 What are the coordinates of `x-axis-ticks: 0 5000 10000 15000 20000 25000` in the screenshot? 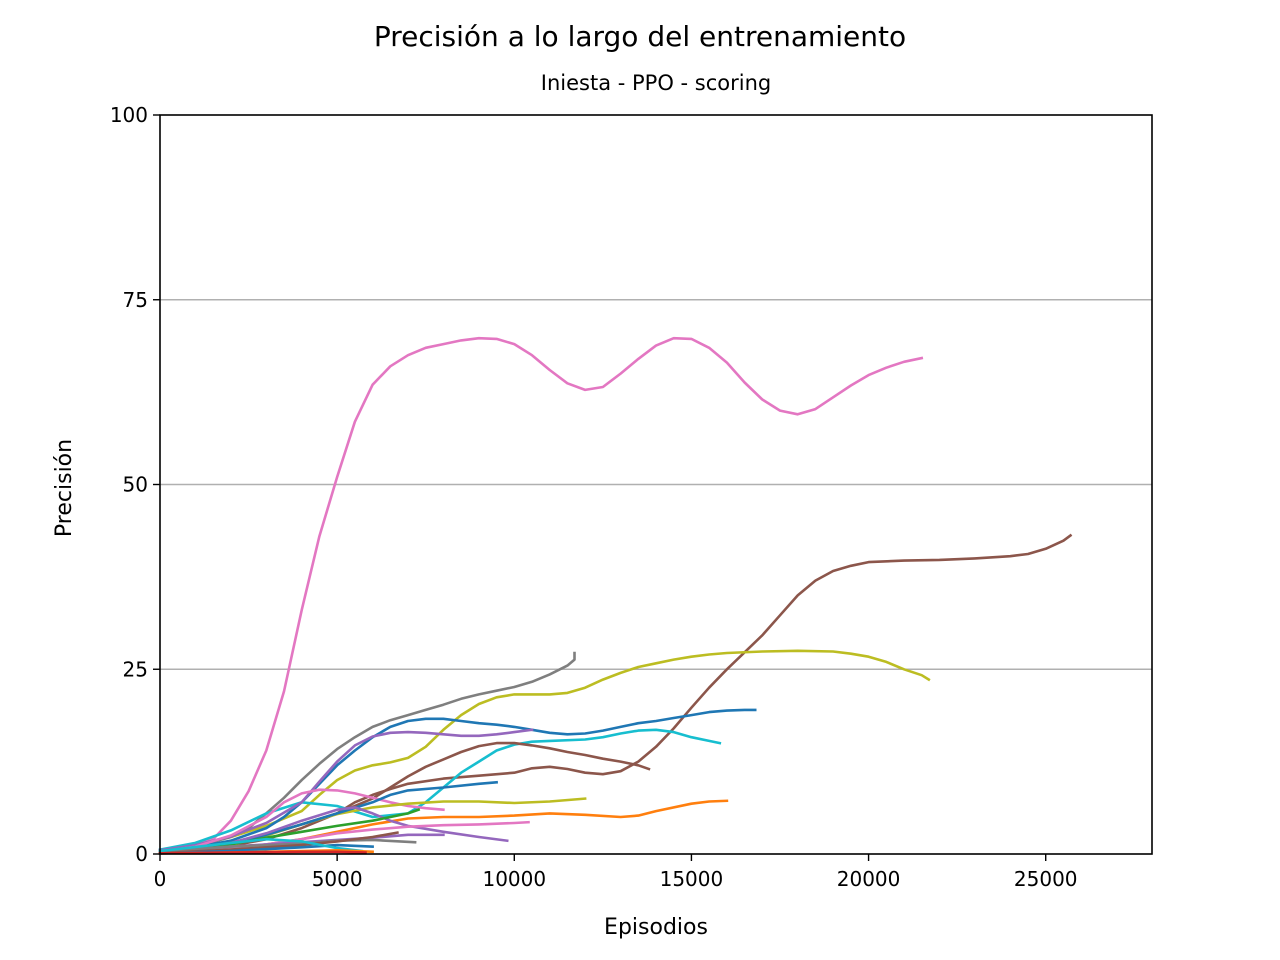 It's located at (616, 872).